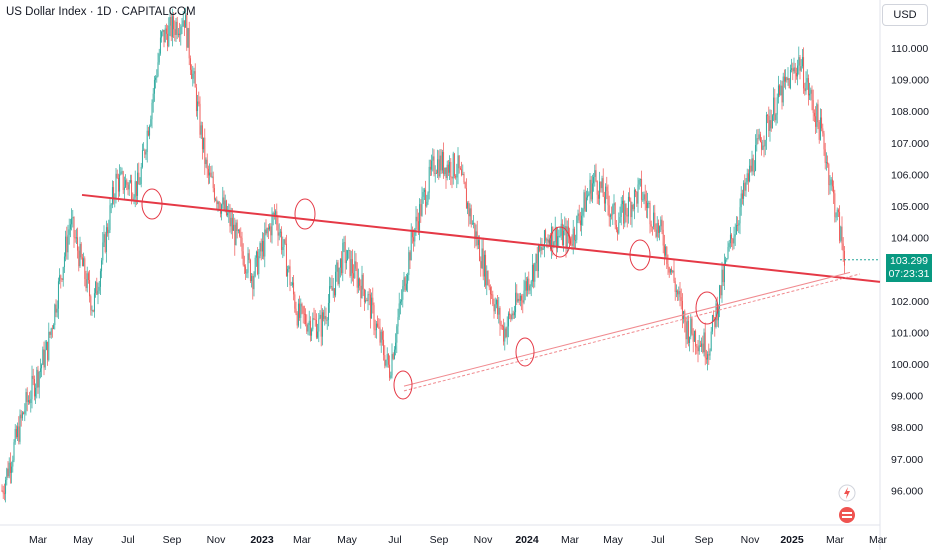 The image size is (932, 550). I want to click on y-tick-label: 105.000, so click(910, 207).